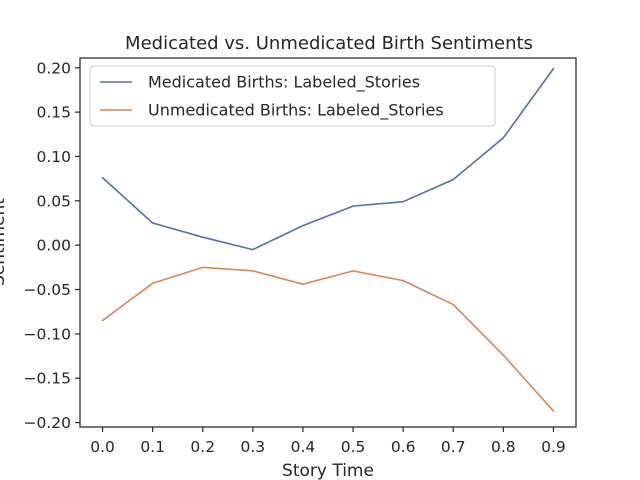 The height and width of the screenshot is (480, 640). I want to click on y-tick-label: −0.05, so click(48, 290).